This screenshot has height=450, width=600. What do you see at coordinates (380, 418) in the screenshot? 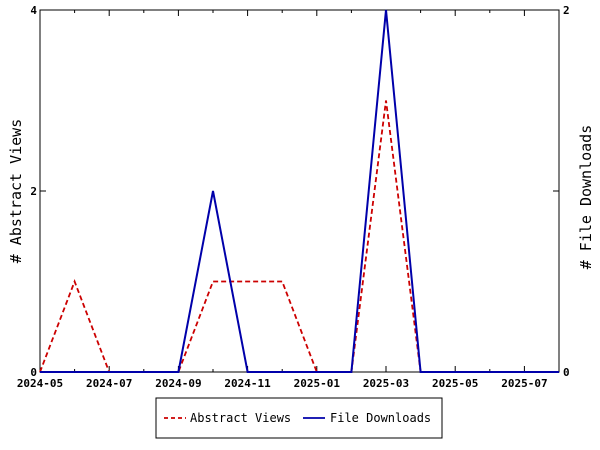
I see `legend-label-file-downloads: File Downloads` at bounding box center [380, 418].